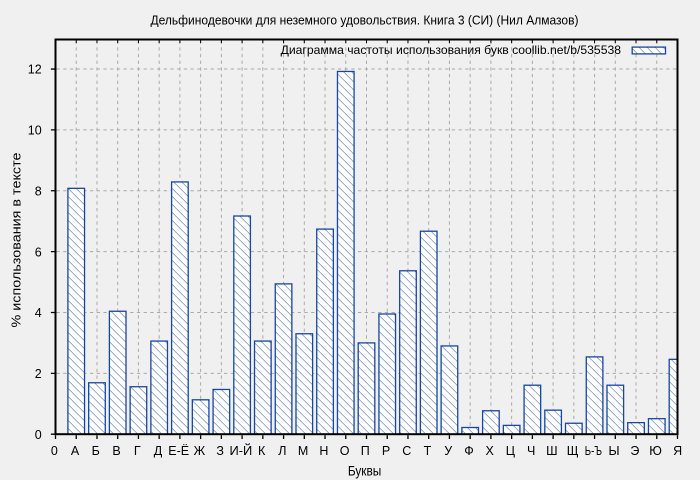 This screenshot has width=700, height=480. I want to click on svg-text: Р, so click(386, 451).